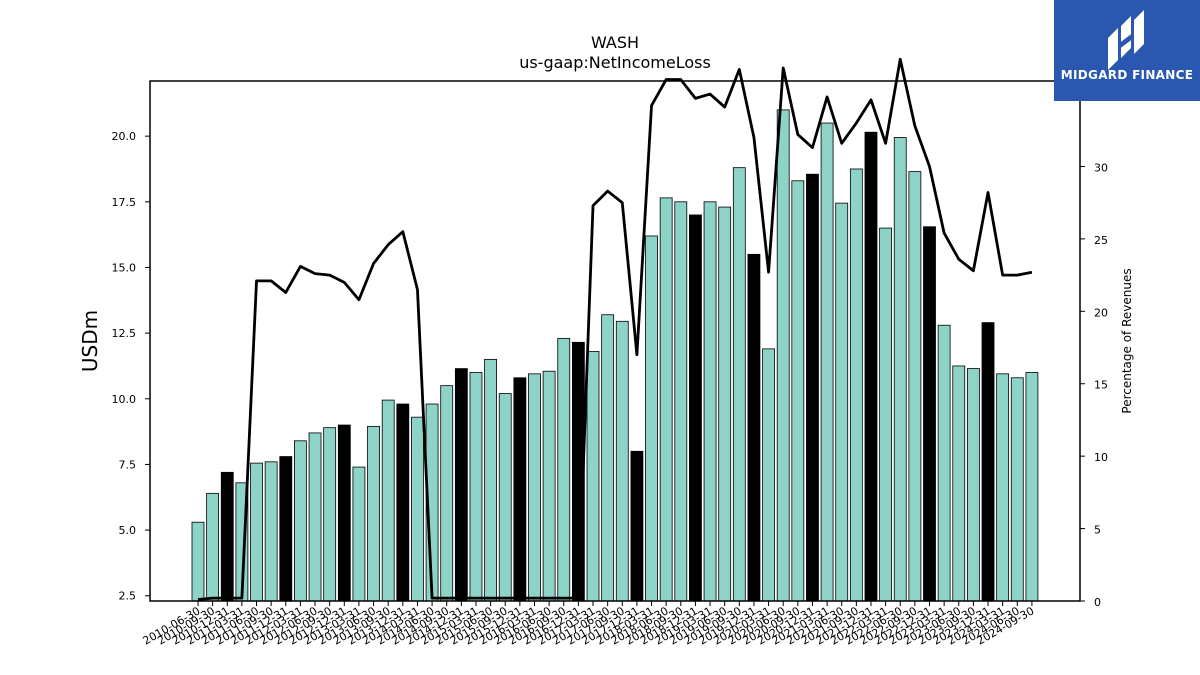 This screenshot has height=675, width=1200. I want to click on y2-tick-label: 10, so click(1101, 457).